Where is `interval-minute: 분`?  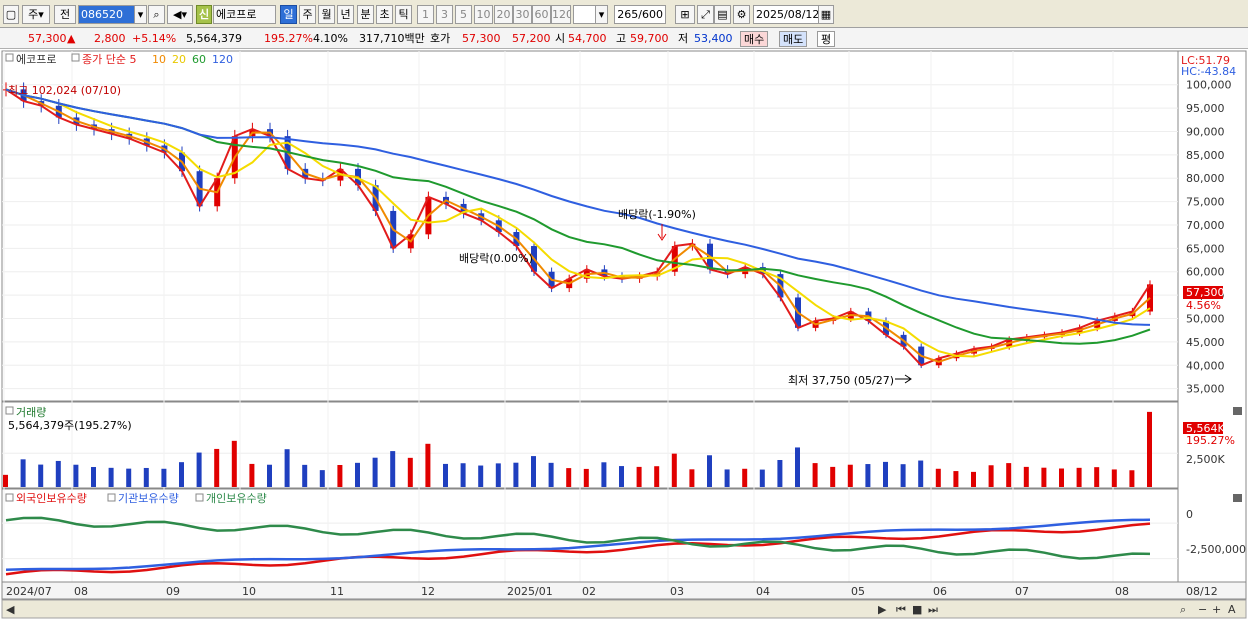 interval-minute: 분 is located at coordinates (365, 14).